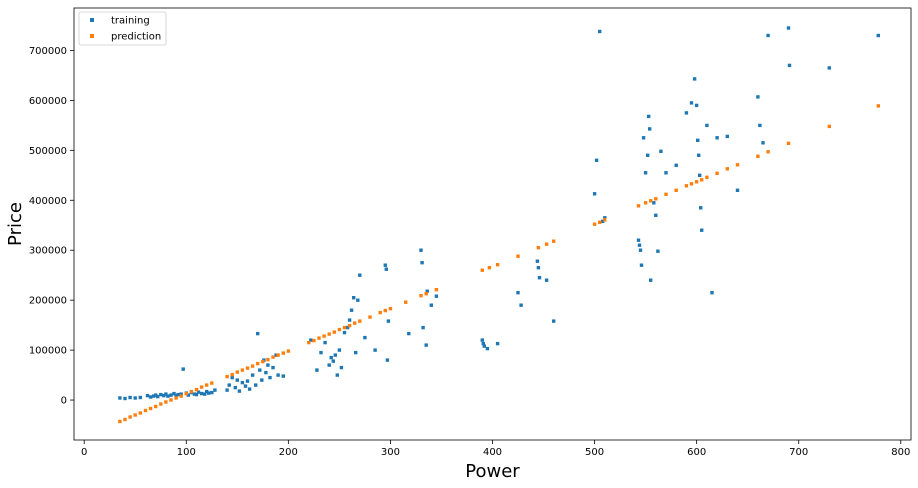 Image resolution: width=918 pixels, height=488 pixels. Describe the element at coordinates (130, 21) in the screenshot. I see `legend-label-training: training` at that location.